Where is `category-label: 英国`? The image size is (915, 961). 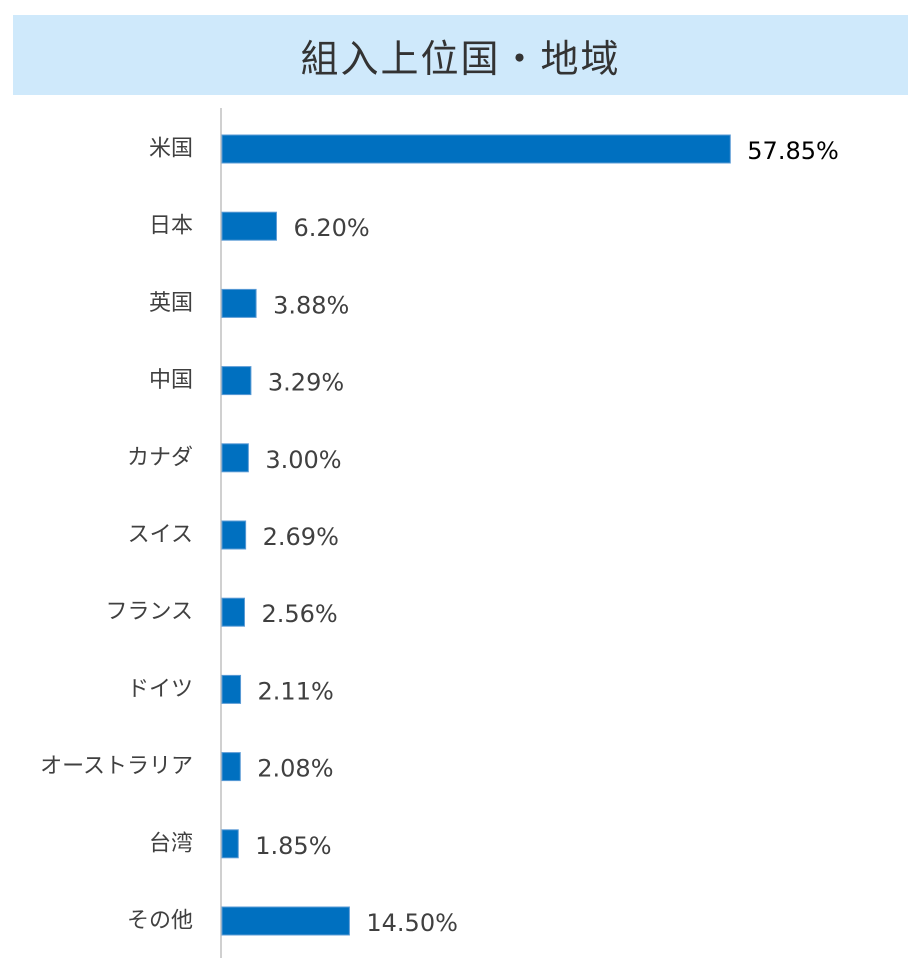 category-label: 英国 is located at coordinates (171, 303).